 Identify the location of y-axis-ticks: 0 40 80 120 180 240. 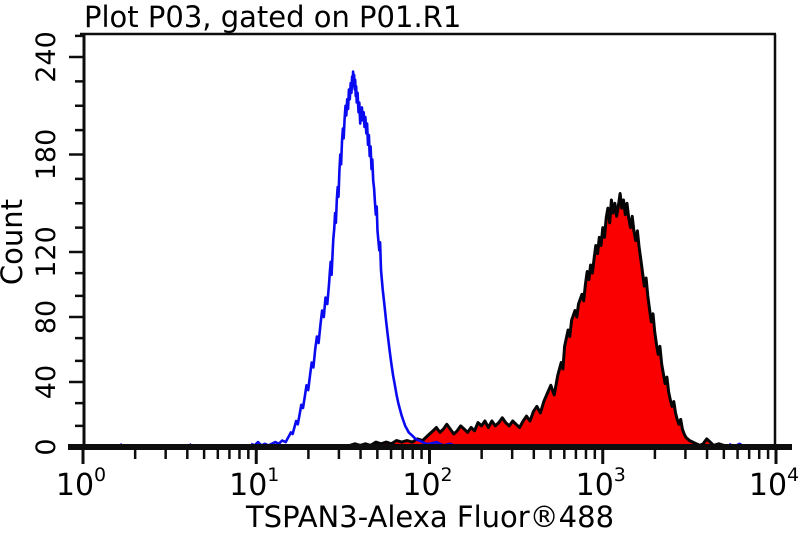
(57, 243).